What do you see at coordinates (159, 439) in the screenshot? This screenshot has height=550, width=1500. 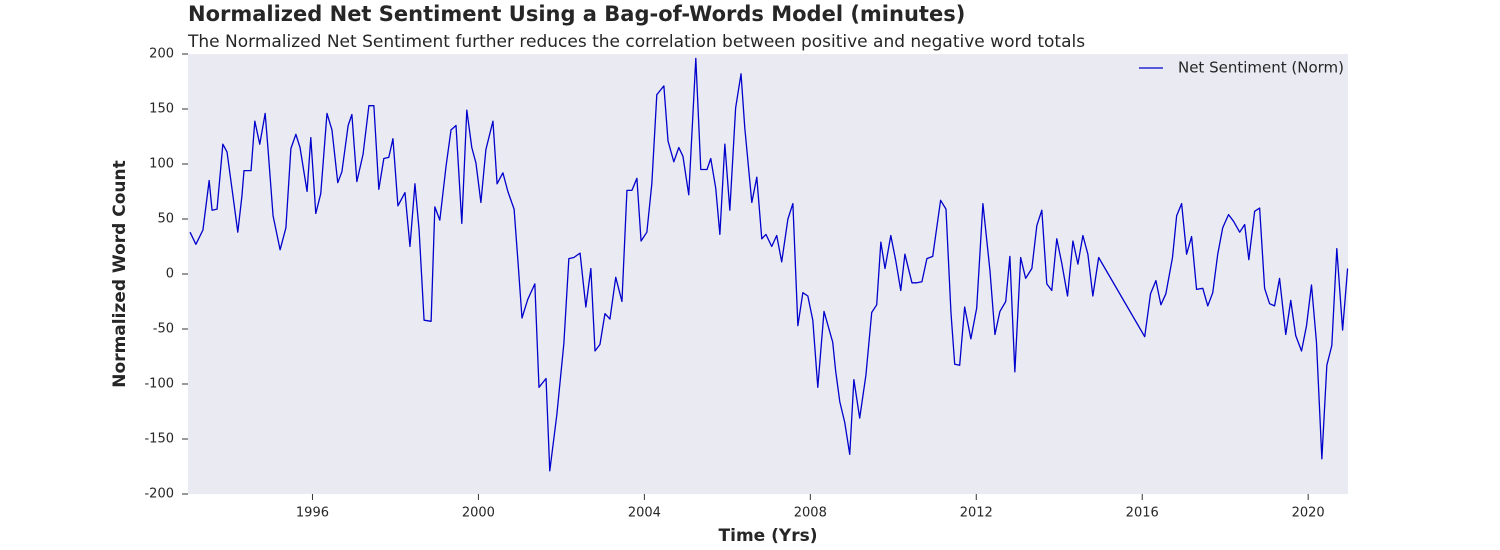 I see `y-tick-label: -150` at bounding box center [159, 439].